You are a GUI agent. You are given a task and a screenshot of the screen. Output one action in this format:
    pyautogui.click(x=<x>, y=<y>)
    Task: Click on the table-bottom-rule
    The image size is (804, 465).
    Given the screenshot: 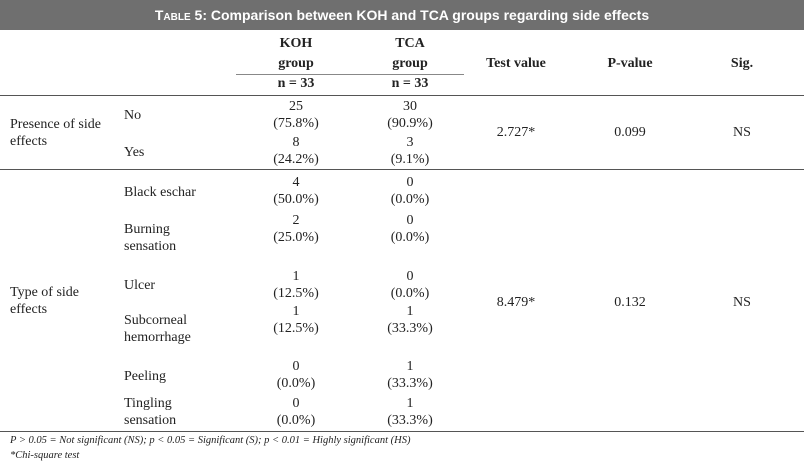 What is the action you would take?
    pyautogui.click(x=402, y=431)
    